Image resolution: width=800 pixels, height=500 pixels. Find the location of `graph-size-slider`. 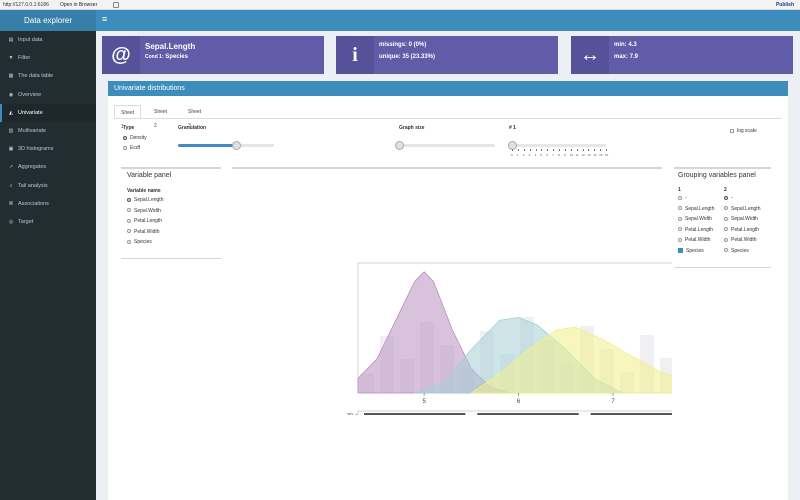

graph-size-slider is located at coordinates (445, 145).